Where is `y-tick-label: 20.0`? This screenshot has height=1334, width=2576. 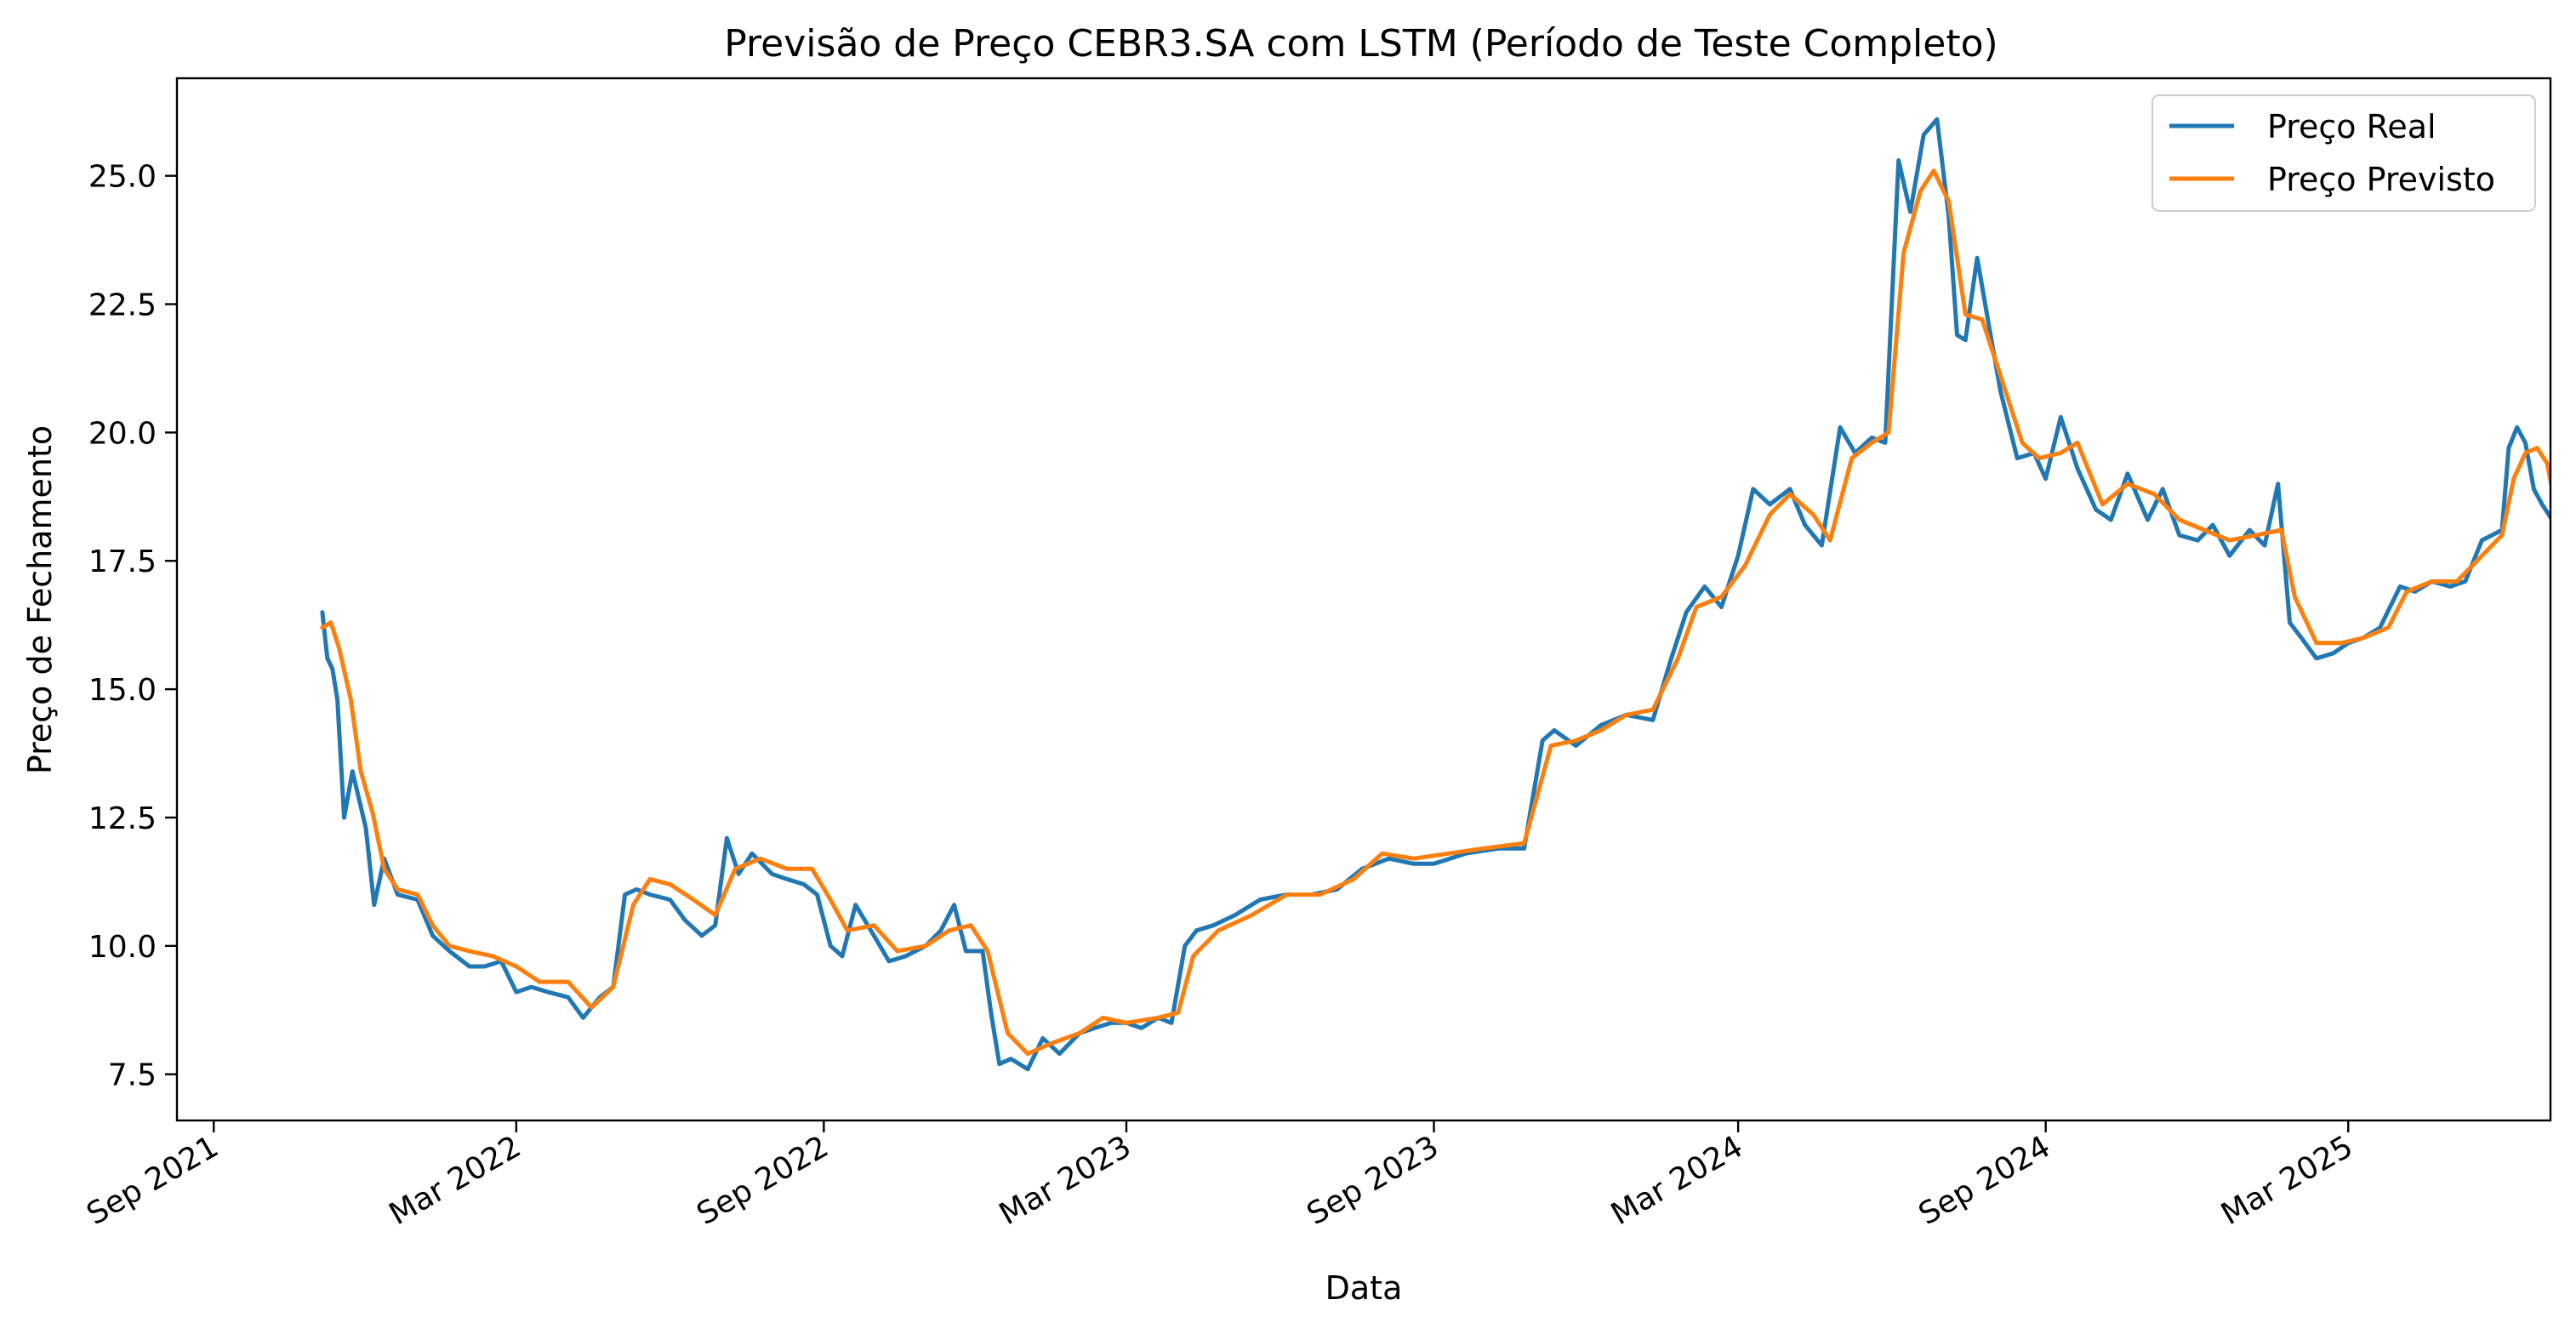
y-tick-label: 20.0 is located at coordinates (122, 433).